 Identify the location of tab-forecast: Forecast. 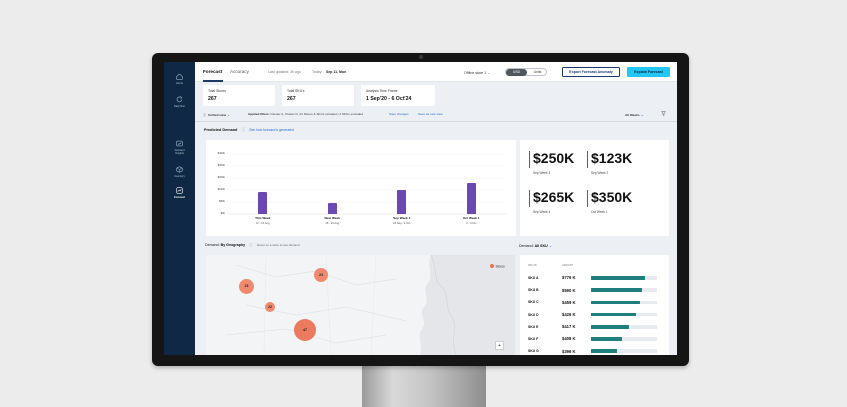
(213, 71).